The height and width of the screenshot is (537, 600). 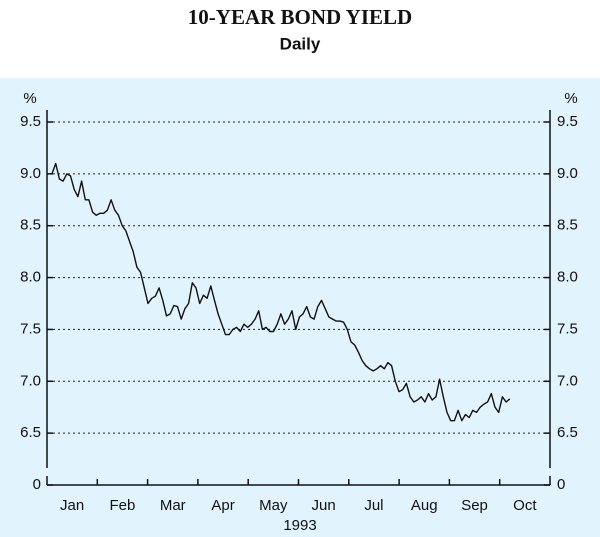 I want to click on y2-unit: %, so click(x=570, y=98).